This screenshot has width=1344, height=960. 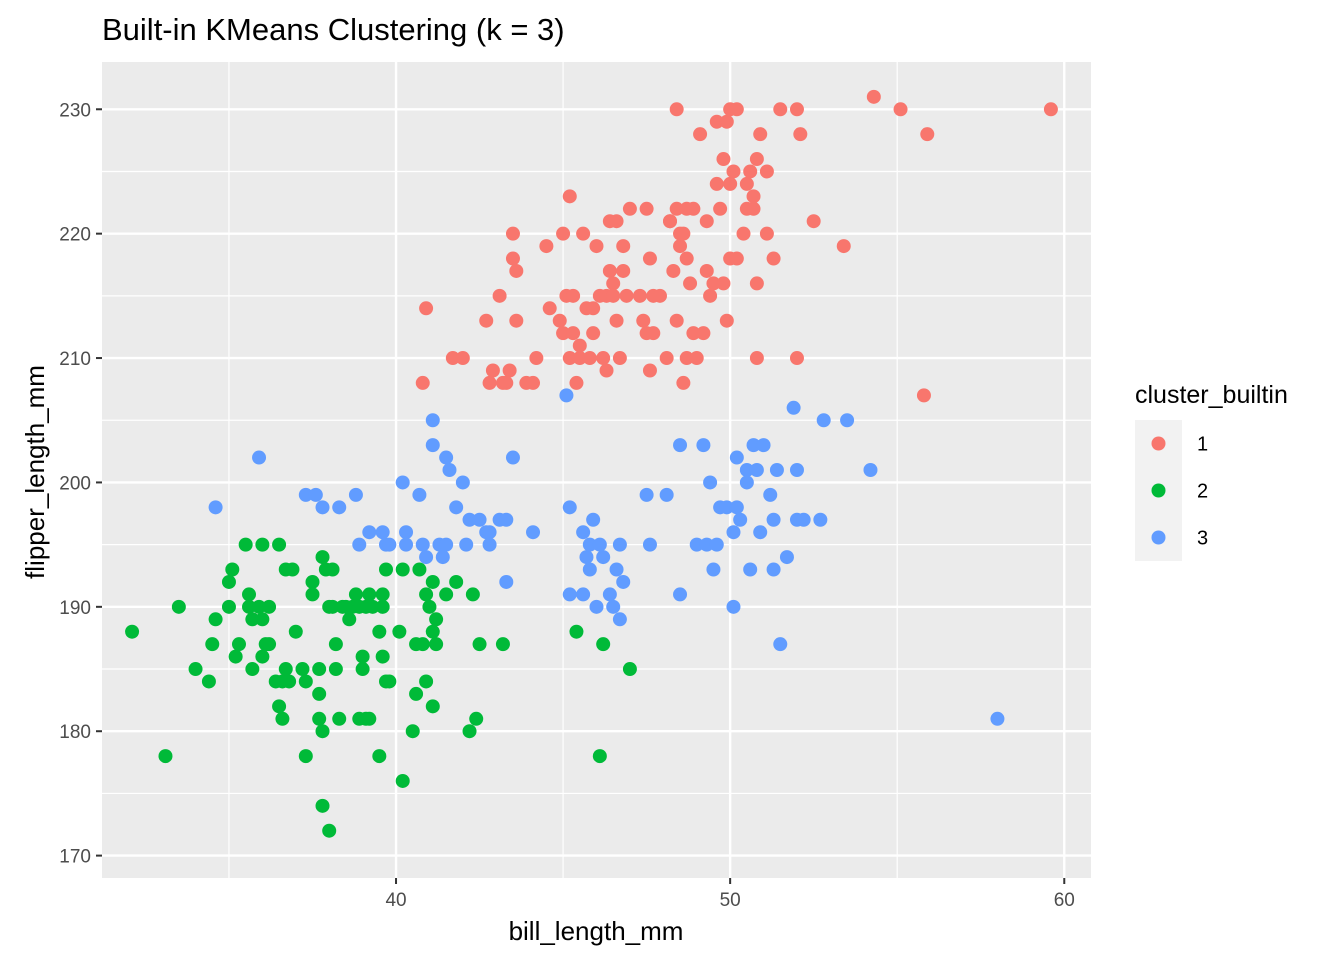 I want to click on y-tick-label: 210, so click(x=75, y=359).